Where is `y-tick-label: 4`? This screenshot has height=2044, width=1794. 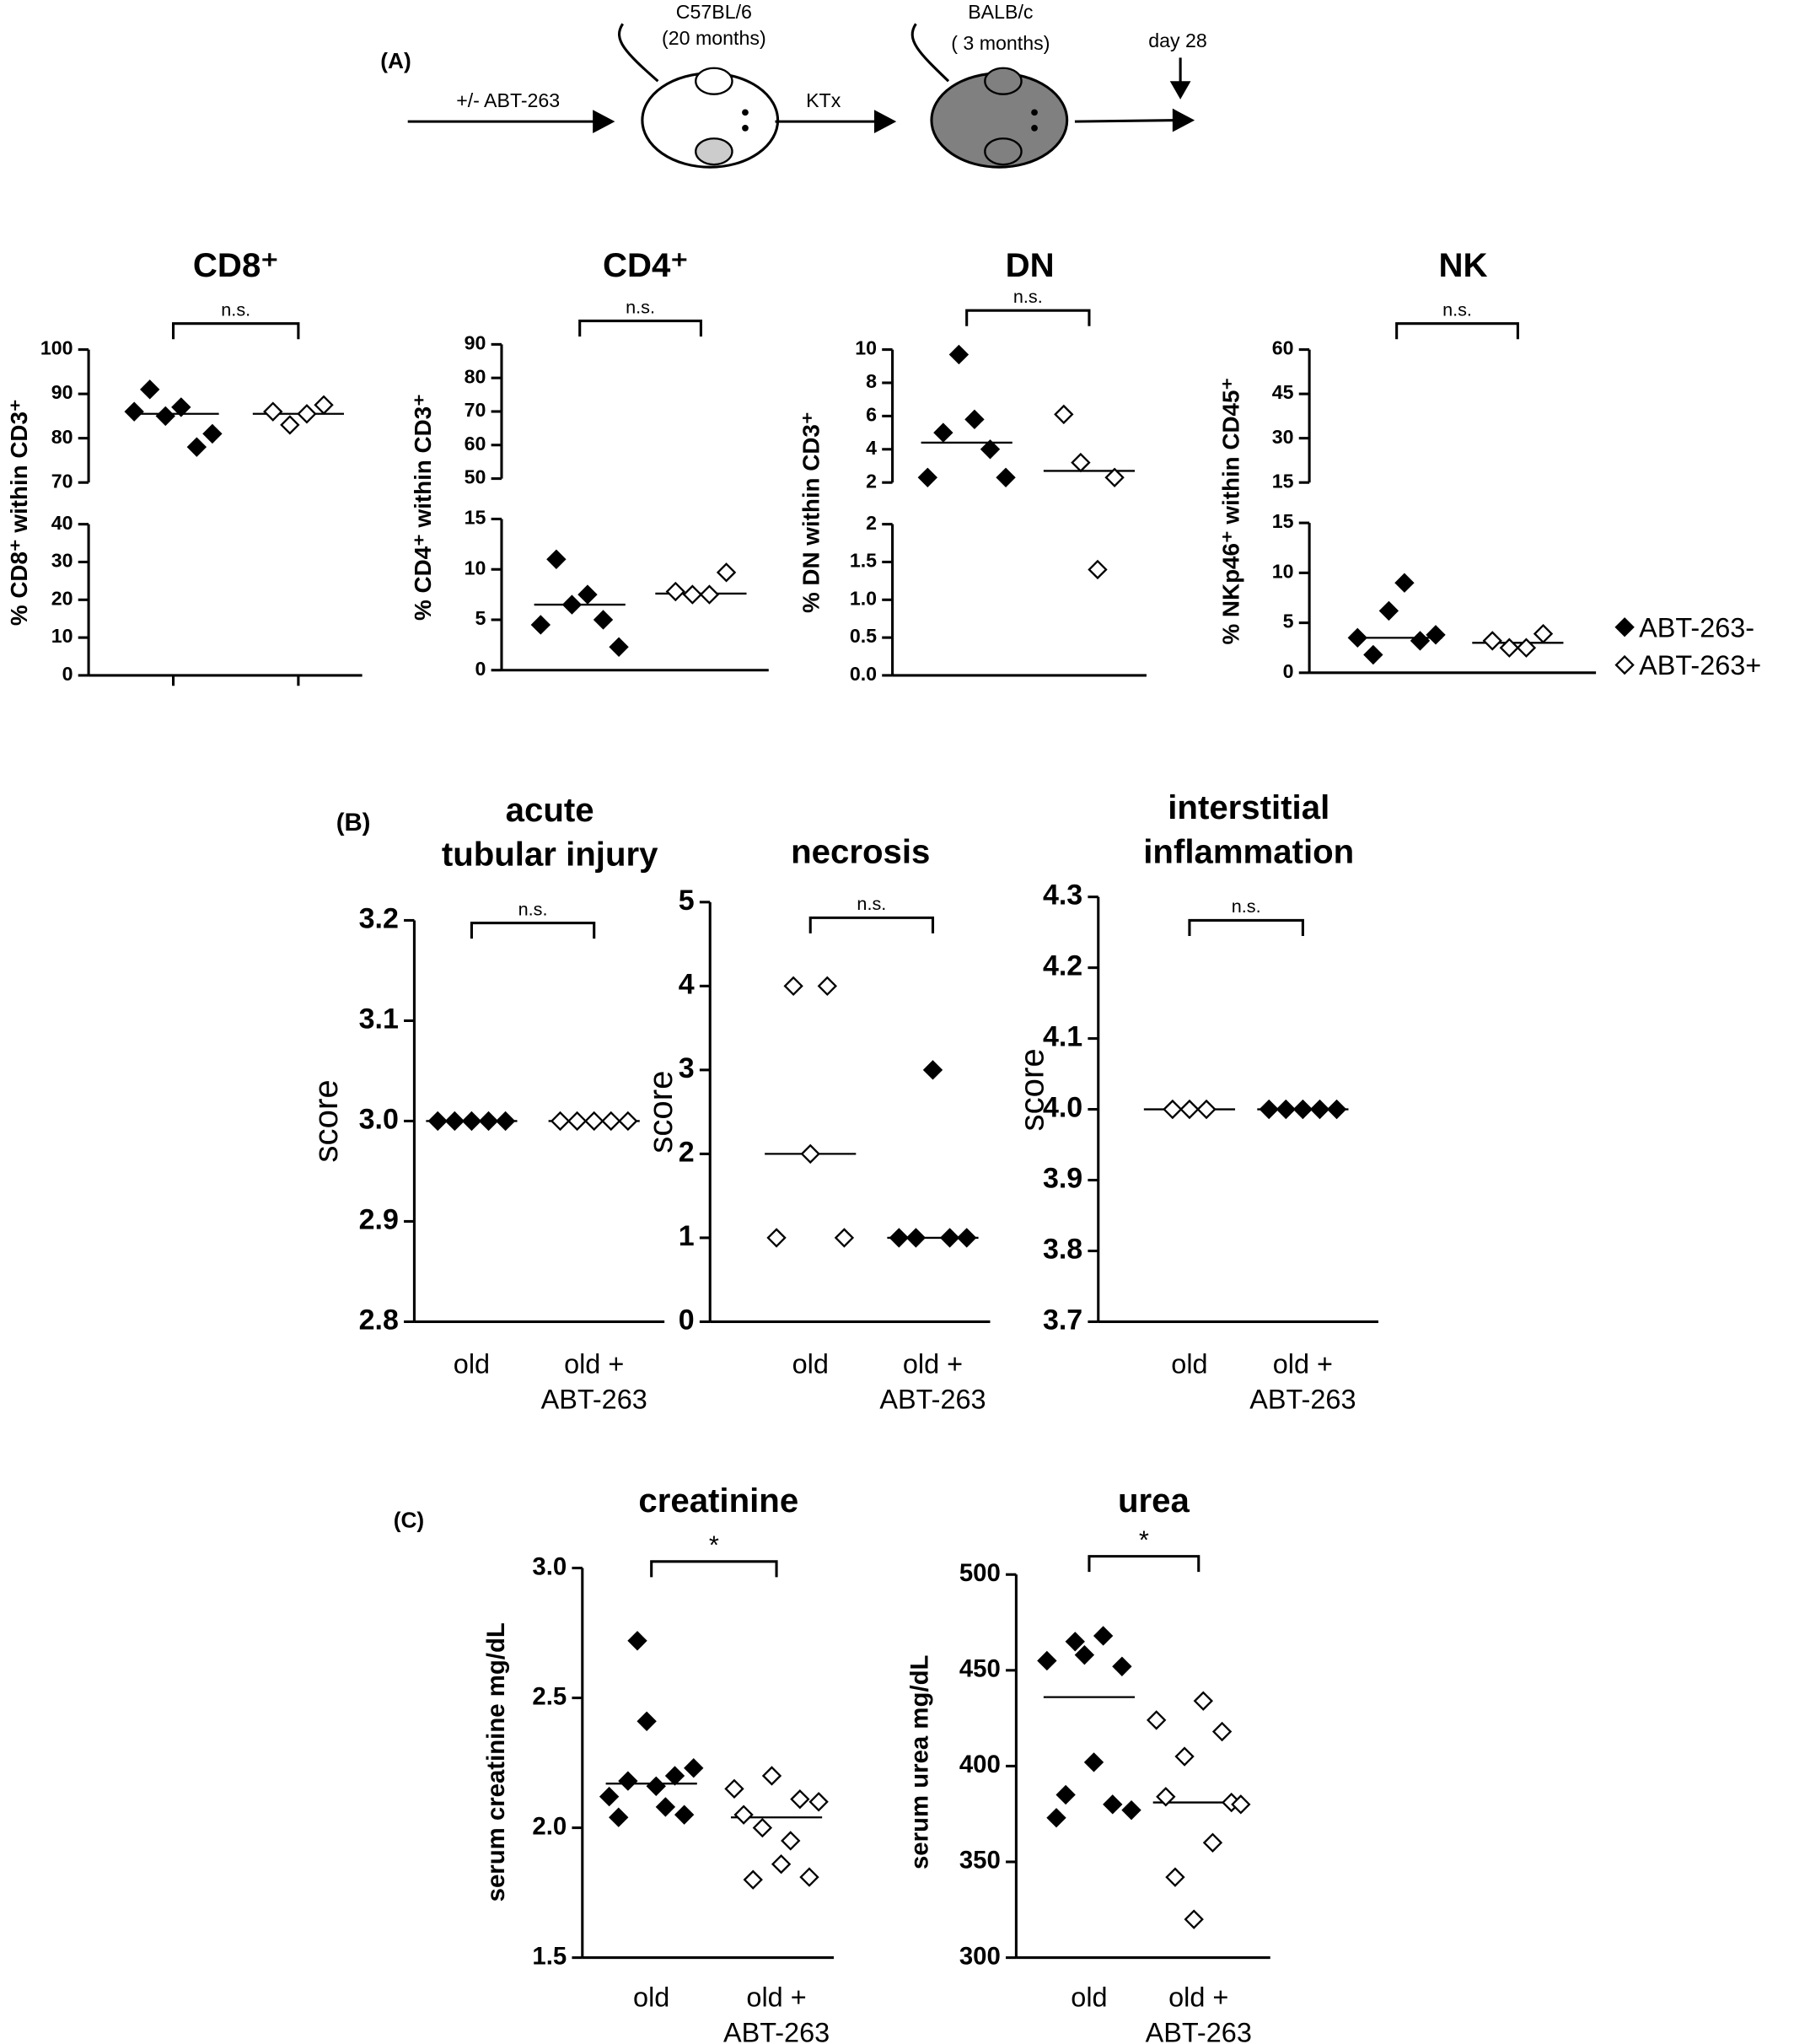 y-tick-label: 4 is located at coordinates (687, 984).